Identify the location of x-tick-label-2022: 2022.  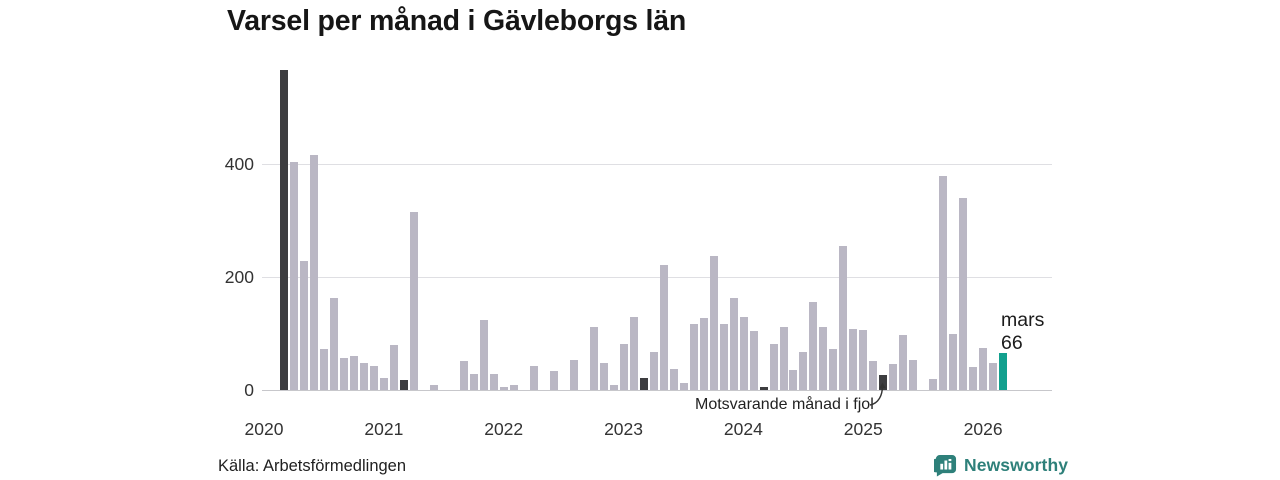
(504, 429).